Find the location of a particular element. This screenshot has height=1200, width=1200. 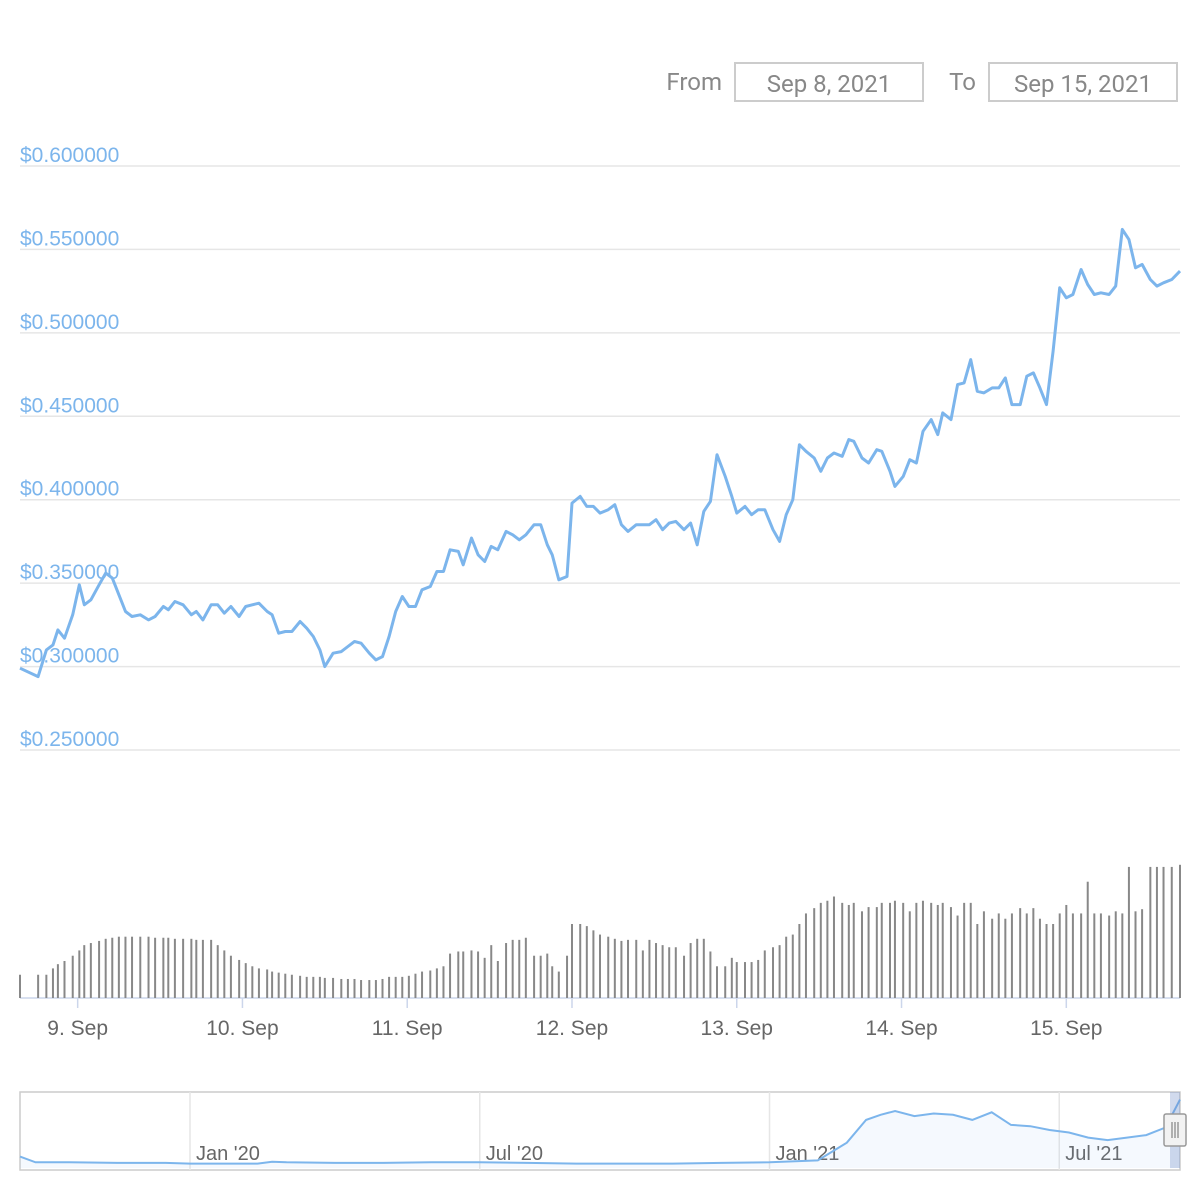

y-tick-label: $0.550000 is located at coordinates (69, 238).